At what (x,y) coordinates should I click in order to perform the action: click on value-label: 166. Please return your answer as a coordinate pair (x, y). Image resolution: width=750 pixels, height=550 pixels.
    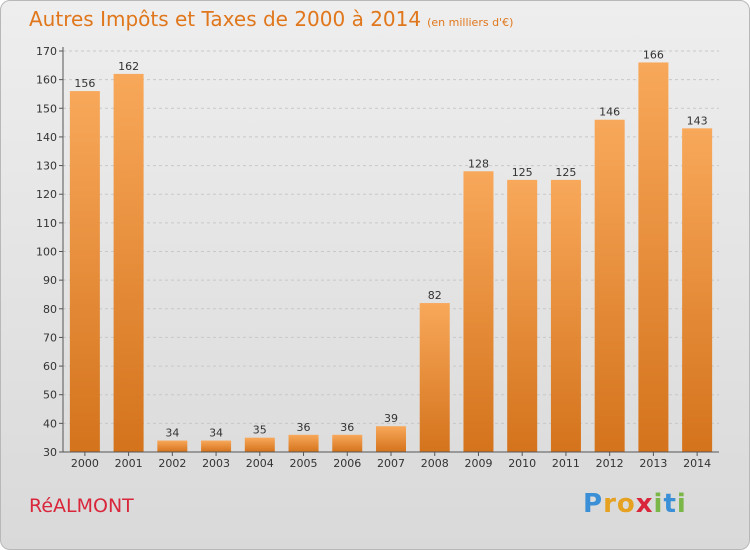
    Looking at the image, I should click on (653, 54).